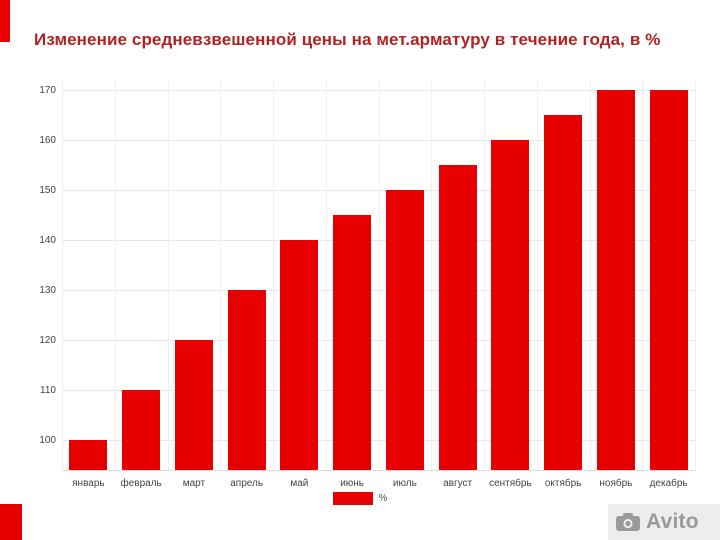 The width and height of the screenshot is (720, 540). I want to click on legend-color-swatch, so click(352, 498).